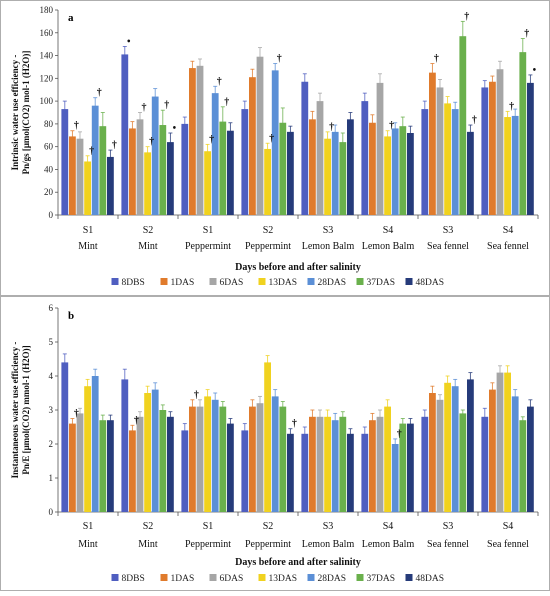 Image resolution: width=550 pixels, height=596 pixels. Describe the element at coordinates (508, 544) in the screenshot. I see `x-group-crop-label: Sea fennel` at that location.